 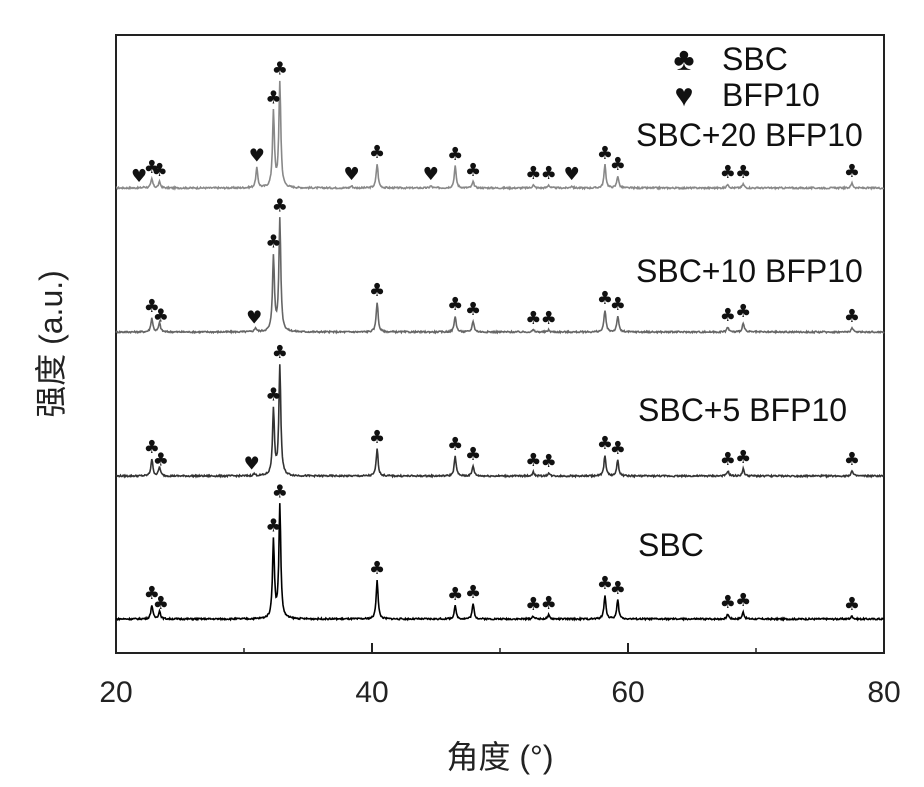 I want to click on x-tick-label: 20, so click(x=115, y=692).